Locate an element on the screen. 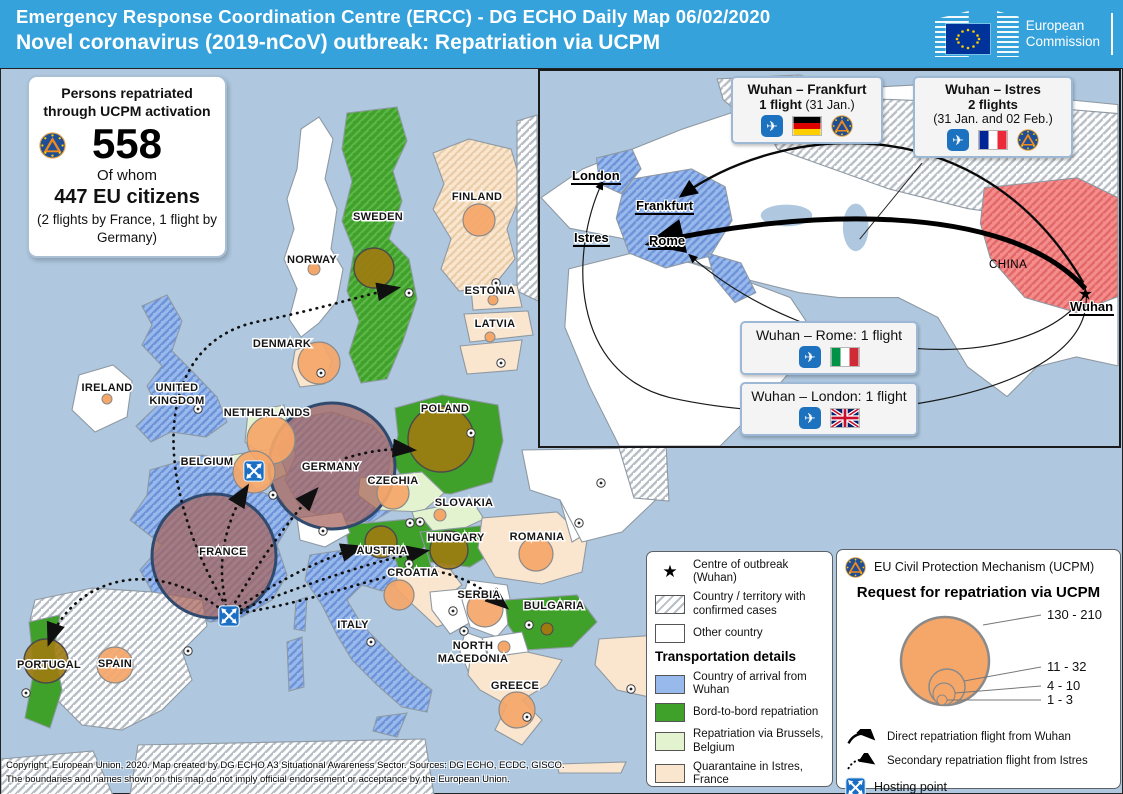  inset-label-china: CHINA is located at coordinates (1008, 265).